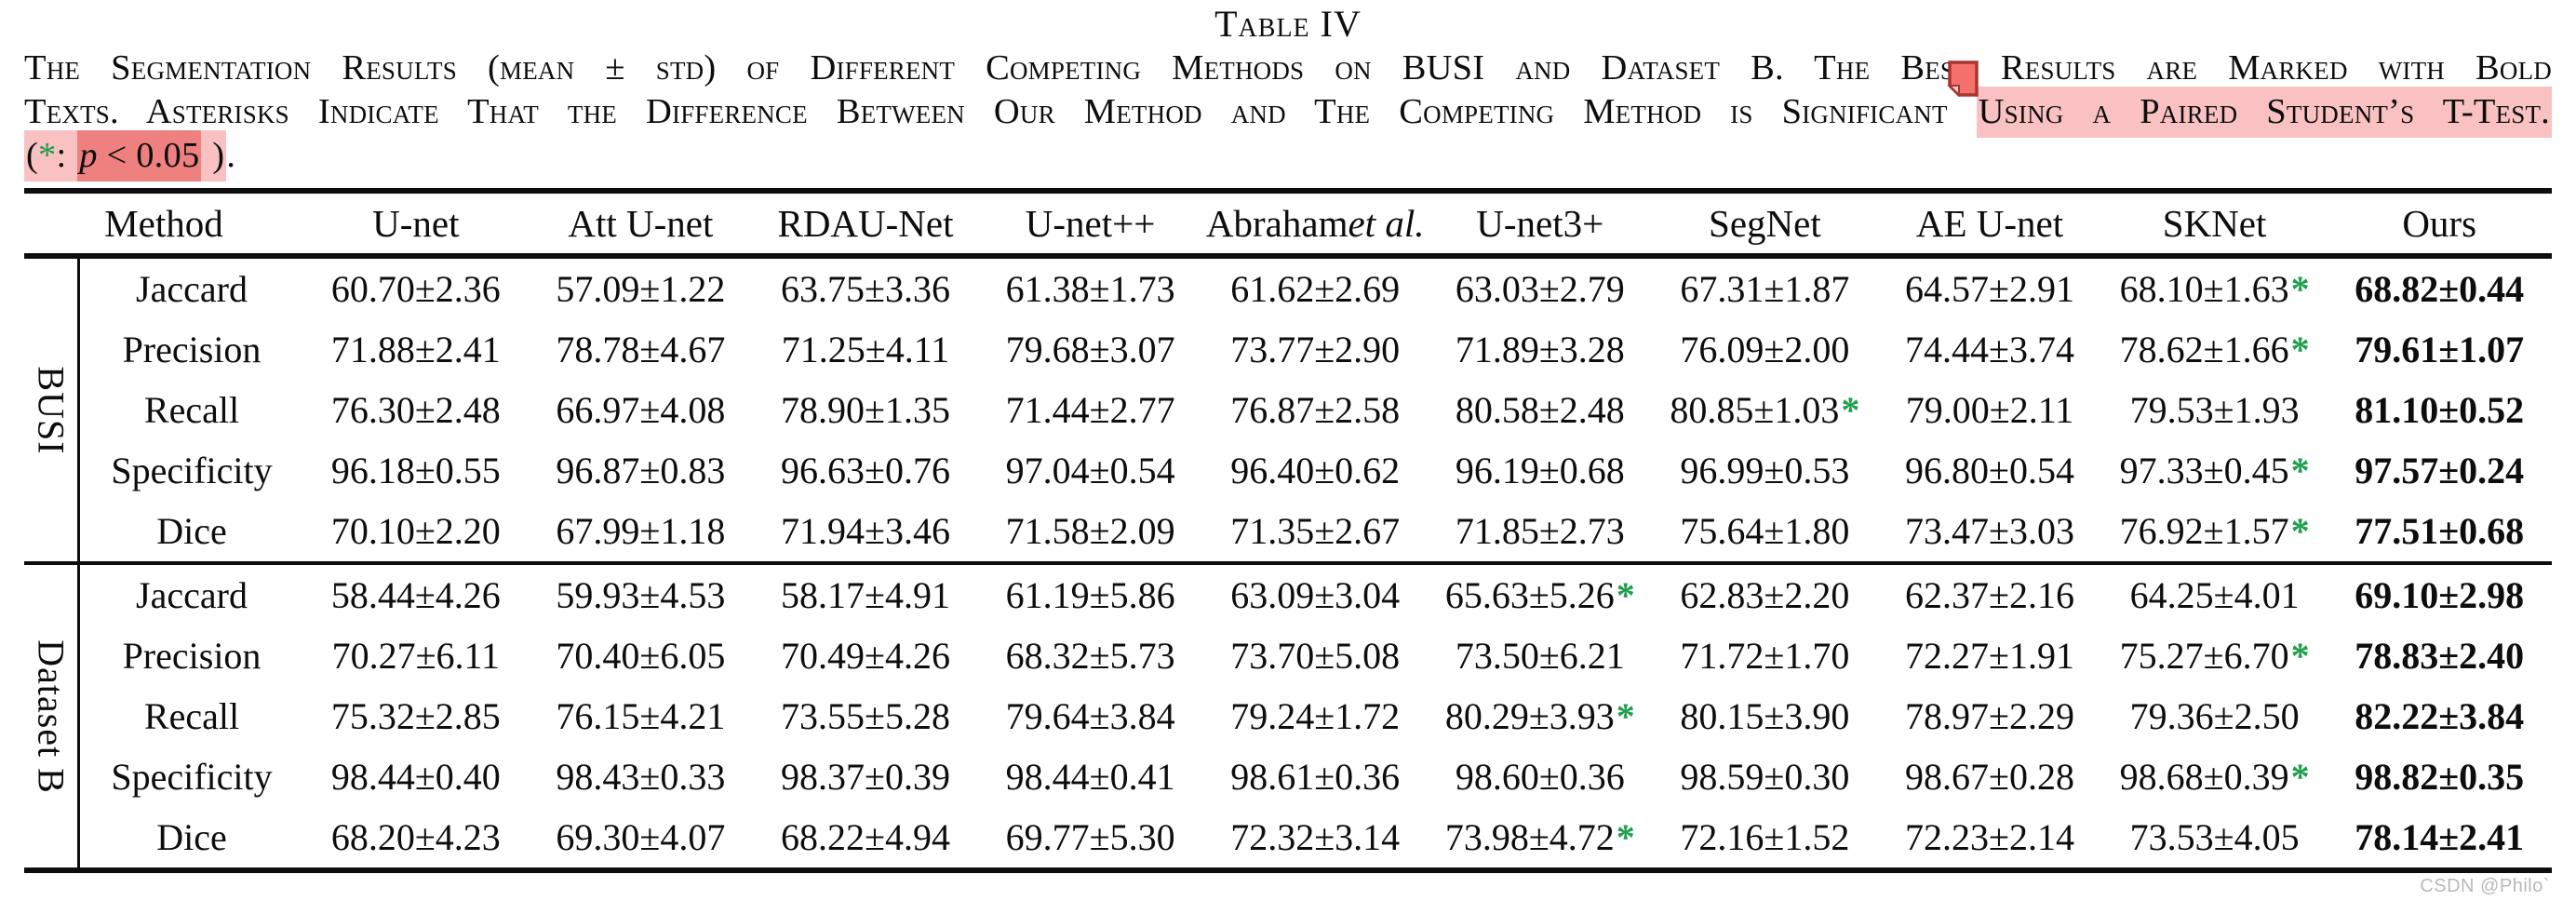 This screenshot has height=901, width=2576. What do you see at coordinates (1315, 837) in the screenshot?
I see `value-cell: 72.32±3.14` at bounding box center [1315, 837].